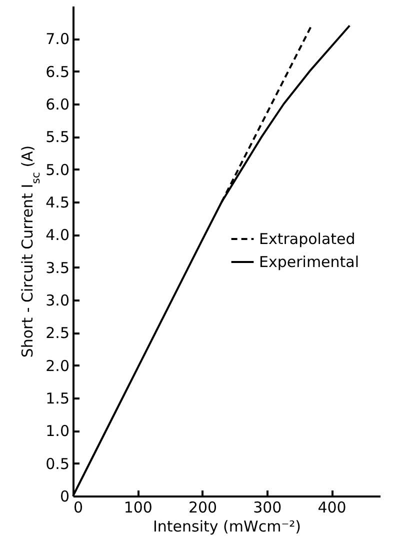  What do you see at coordinates (203, 507) in the screenshot?
I see `x-tick-label: 200` at bounding box center [203, 507].